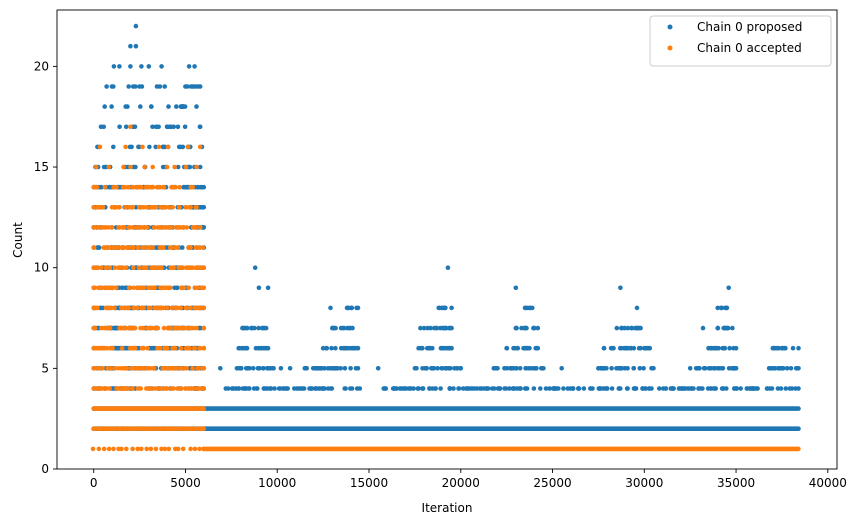  I want to click on band-proposed, so click(446, 408).